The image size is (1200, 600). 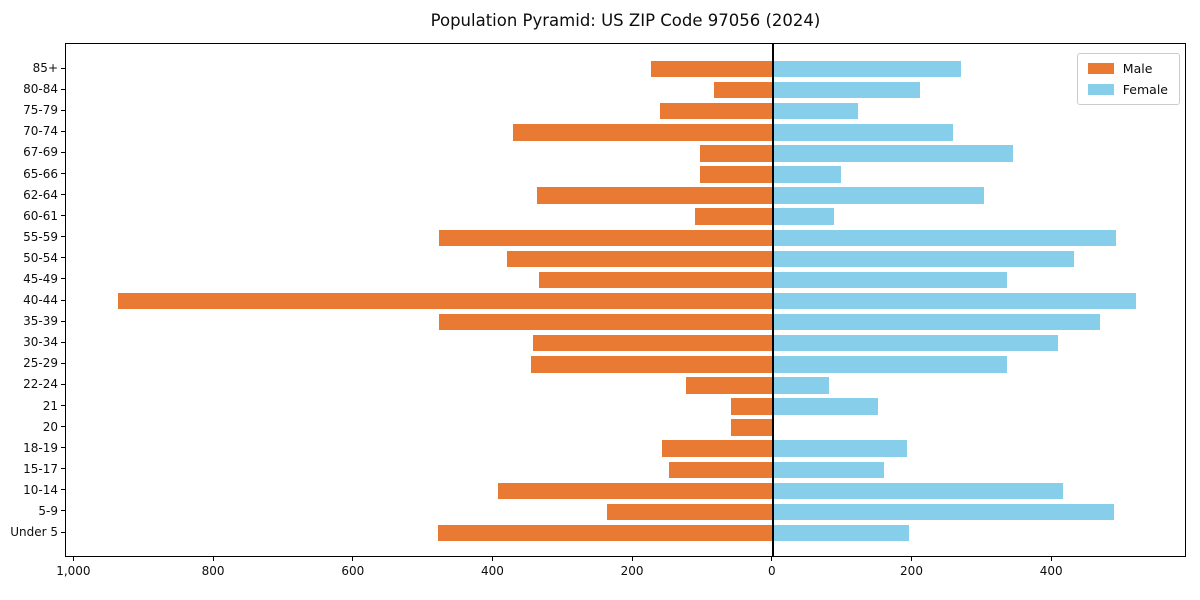 I want to click on age-group-label: 30-34, so click(x=40, y=342).